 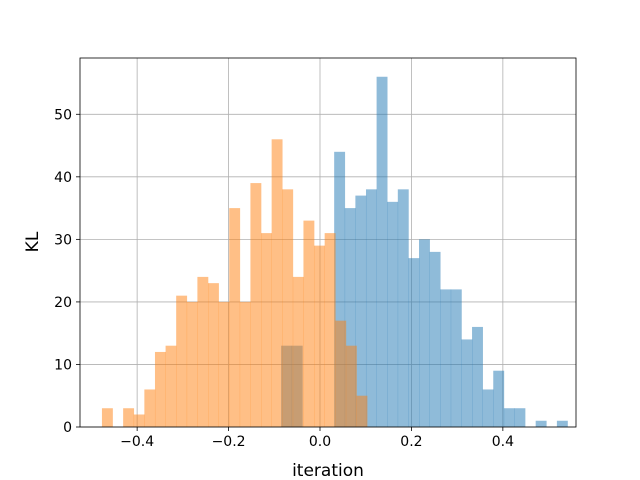 What do you see at coordinates (67, 428) in the screenshot?
I see `y-tick-label: 0` at bounding box center [67, 428].